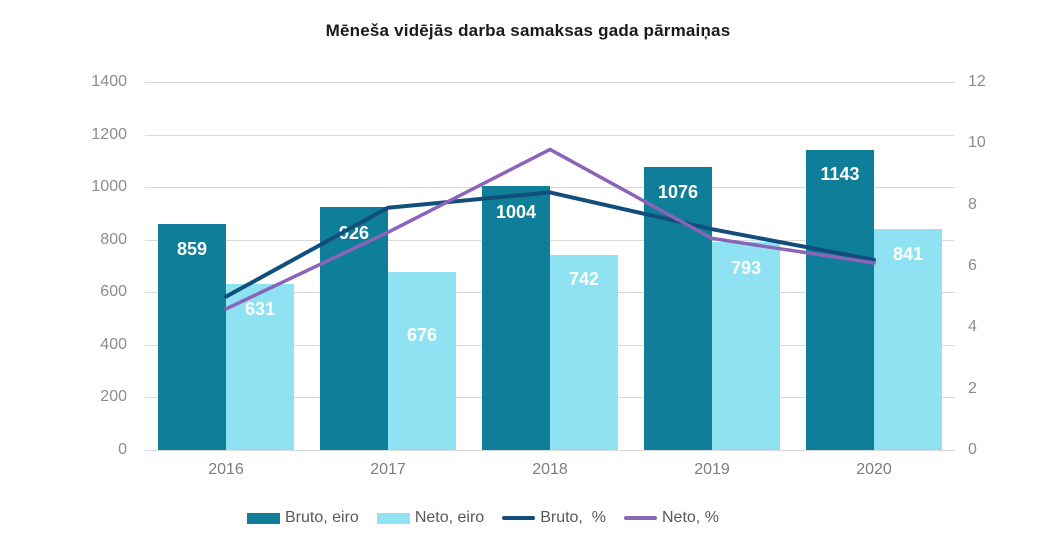 The image size is (1056, 553). I want to click on bar-value-label: 1143, so click(840, 173).